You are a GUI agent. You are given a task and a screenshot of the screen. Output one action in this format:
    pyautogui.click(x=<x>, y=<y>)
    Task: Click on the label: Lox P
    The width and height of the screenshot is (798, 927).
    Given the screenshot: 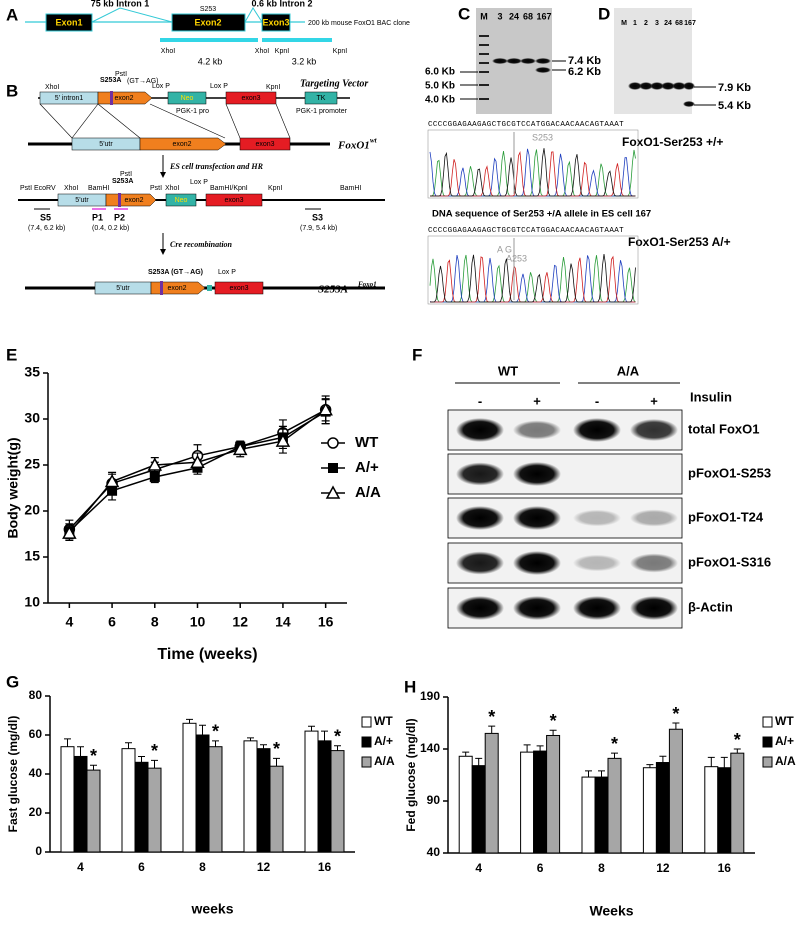 What is the action you would take?
    pyautogui.click(x=199, y=182)
    